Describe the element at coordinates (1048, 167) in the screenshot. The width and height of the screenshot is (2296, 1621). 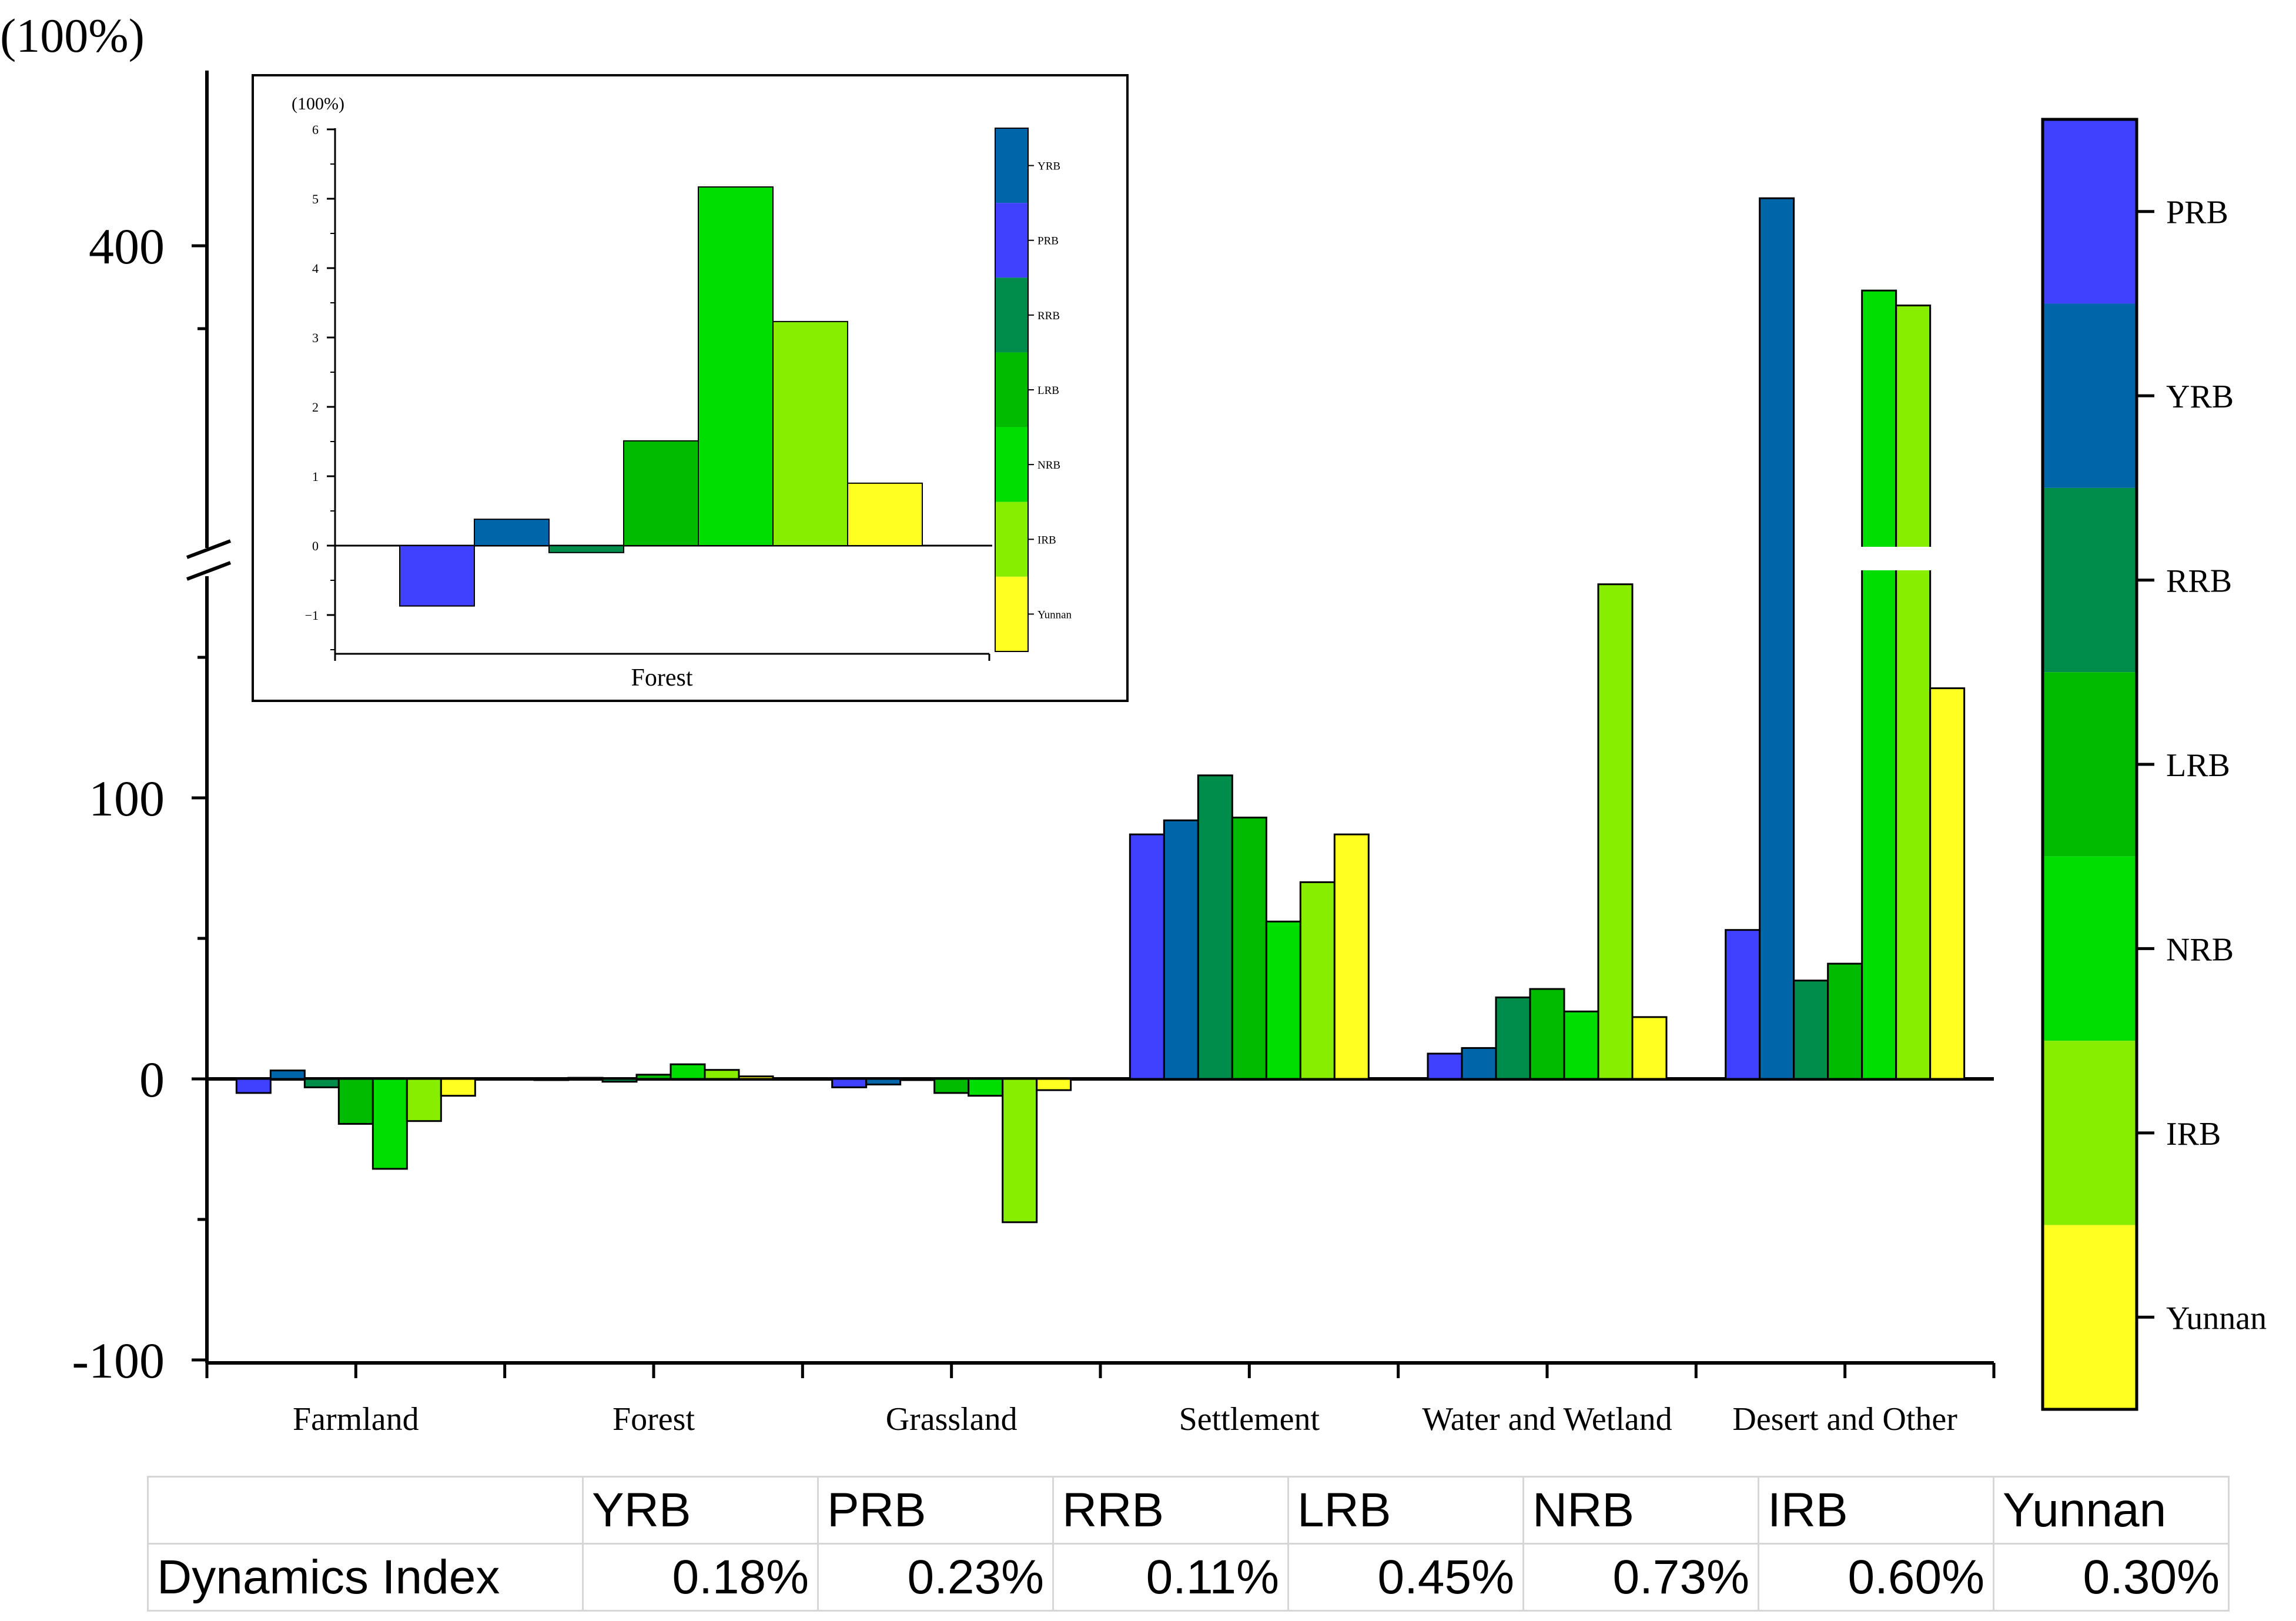
I see `inset-legend-label: YRB` at that location.